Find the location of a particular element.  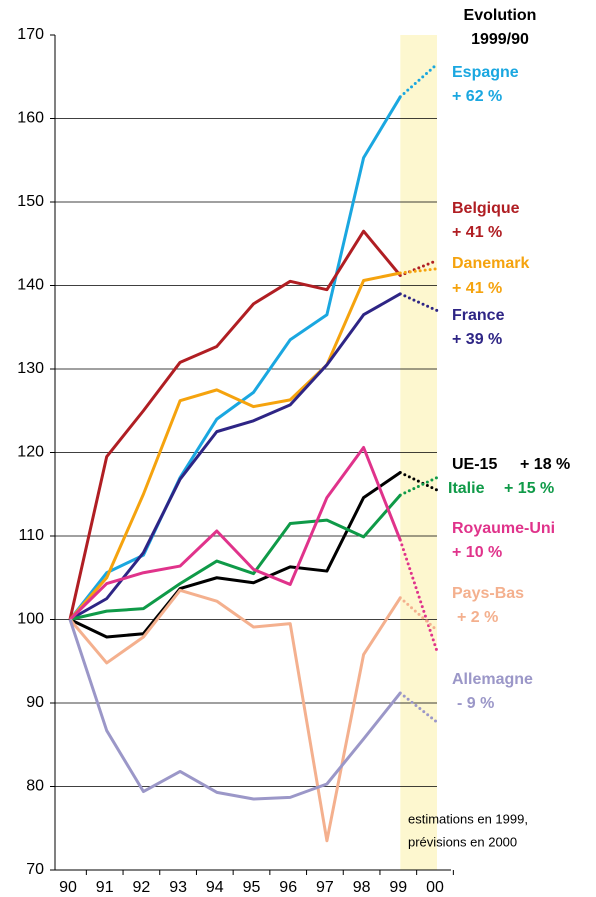

legend-change: + 18 % is located at coordinates (545, 464).